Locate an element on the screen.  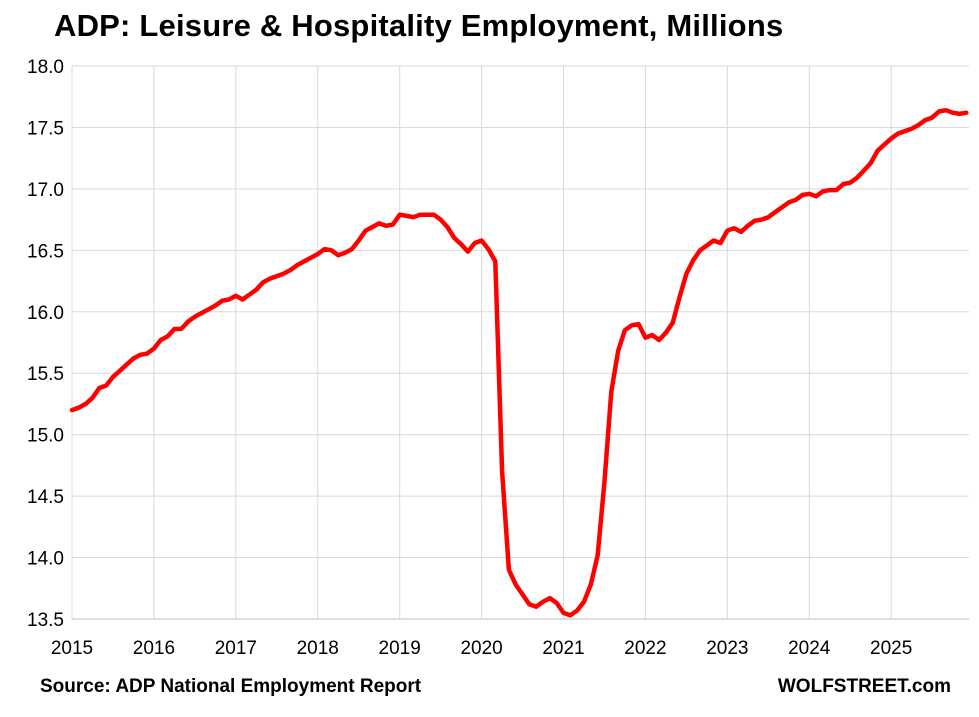
x-tick-label: 2018 is located at coordinates (318, 648).